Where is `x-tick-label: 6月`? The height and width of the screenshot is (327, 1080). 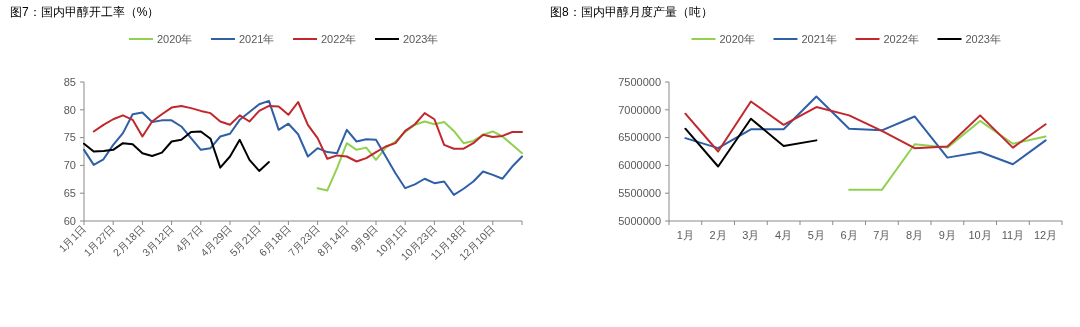
x-tick-label: 6月 is located at coordinates (849, 235).